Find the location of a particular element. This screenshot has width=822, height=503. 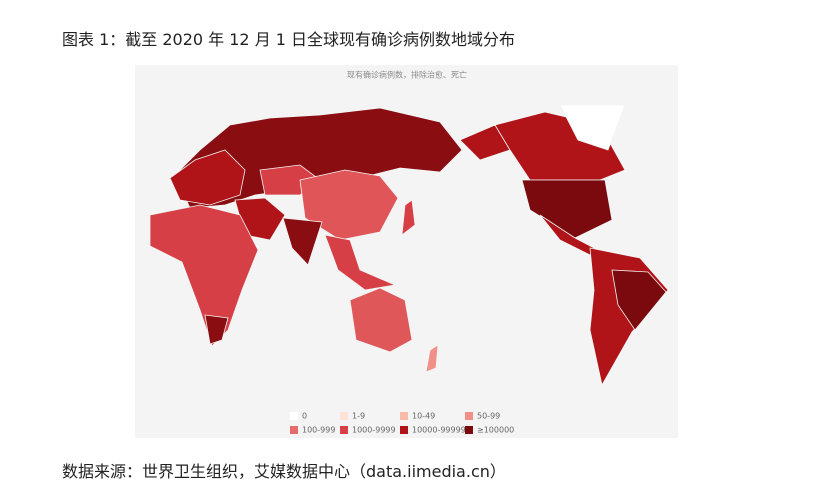

south-africa is located at coordinates (216, 329).